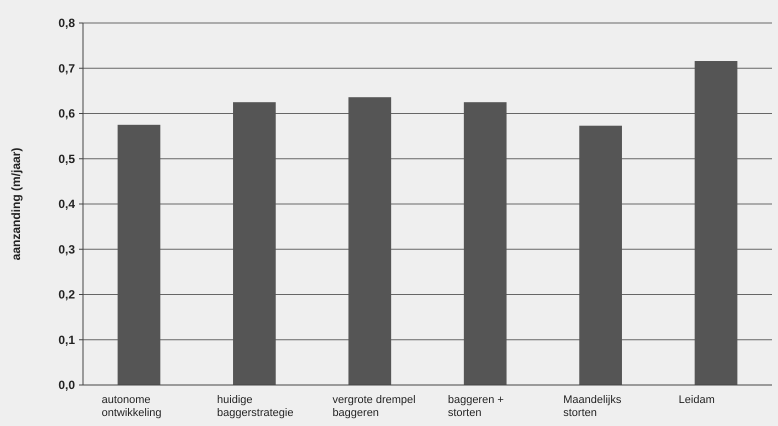  I want to click on y-tick-label: 0,8, so click(67, 23).